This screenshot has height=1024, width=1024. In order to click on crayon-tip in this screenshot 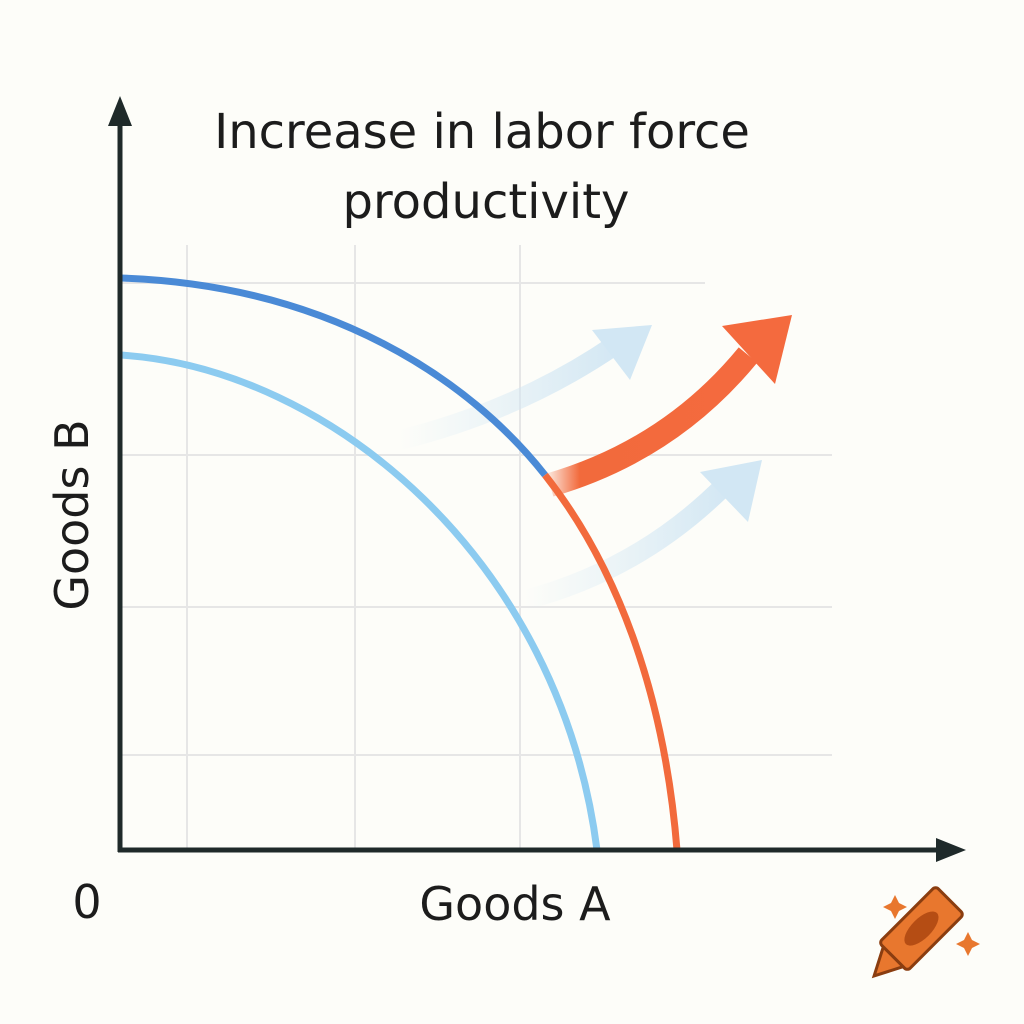, I will do `click(888, 961)`.